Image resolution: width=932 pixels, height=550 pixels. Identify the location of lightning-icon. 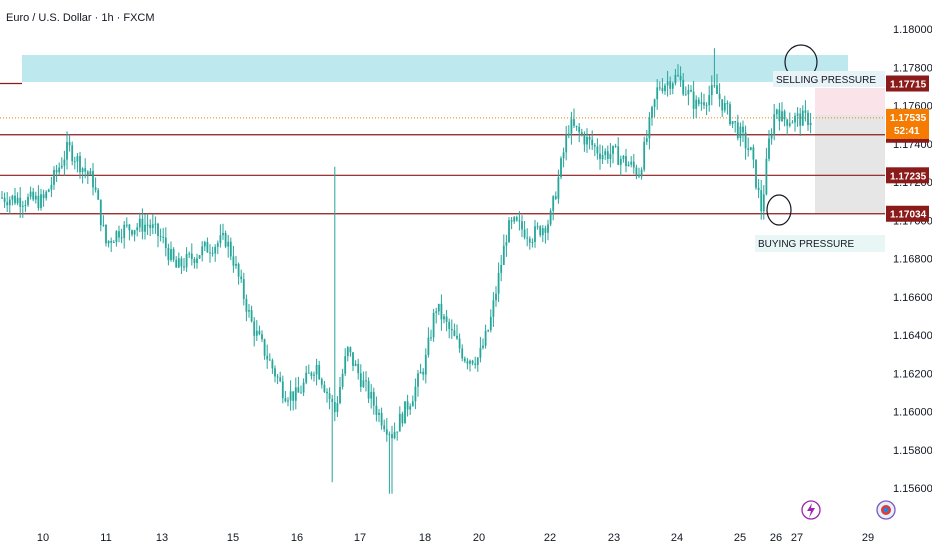
(811, 510).